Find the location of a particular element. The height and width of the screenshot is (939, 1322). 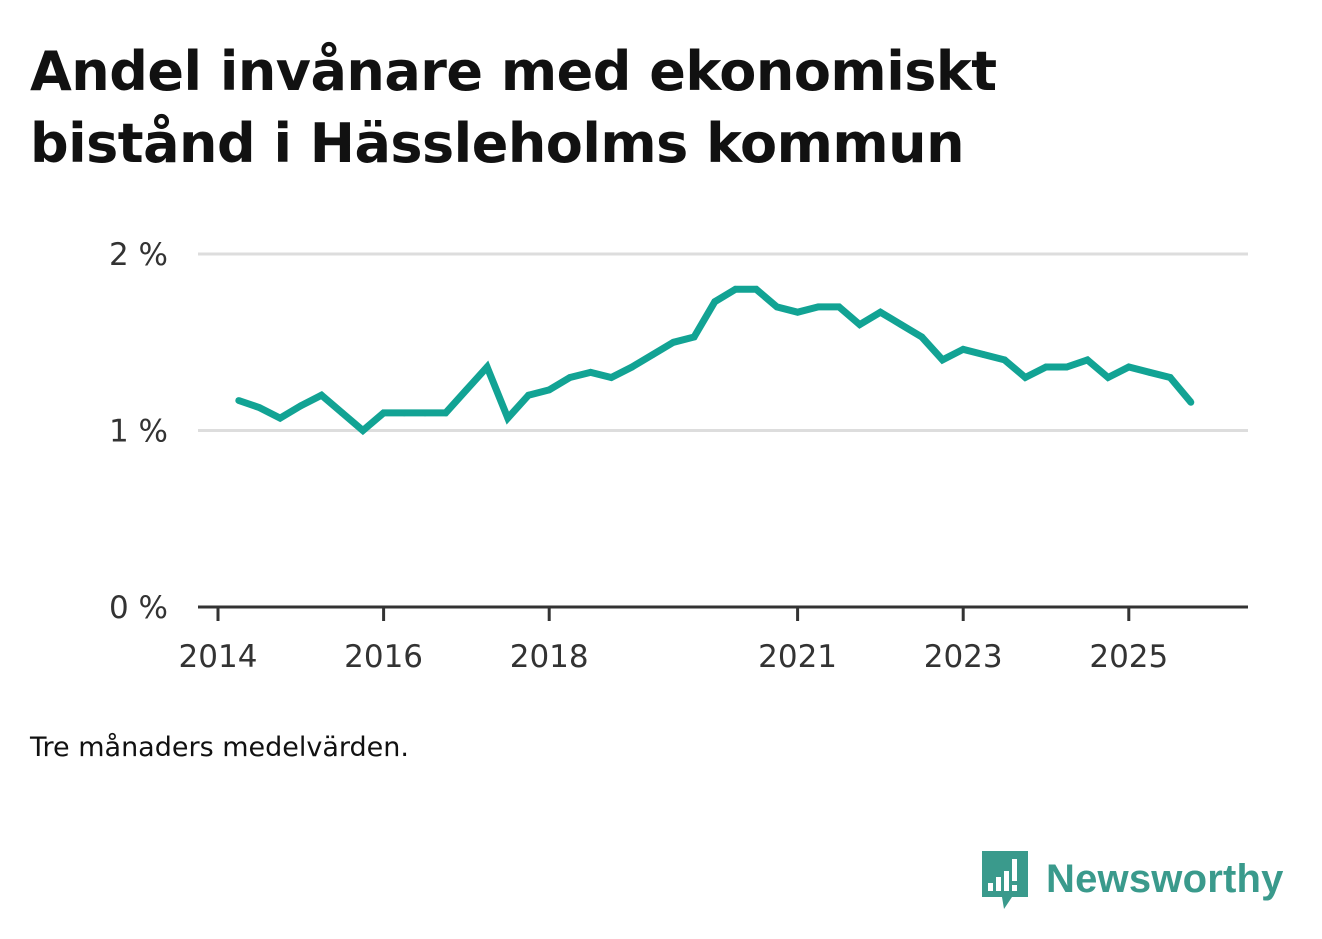

x-tick-label: 2016 is located at coordinates (383, 657).